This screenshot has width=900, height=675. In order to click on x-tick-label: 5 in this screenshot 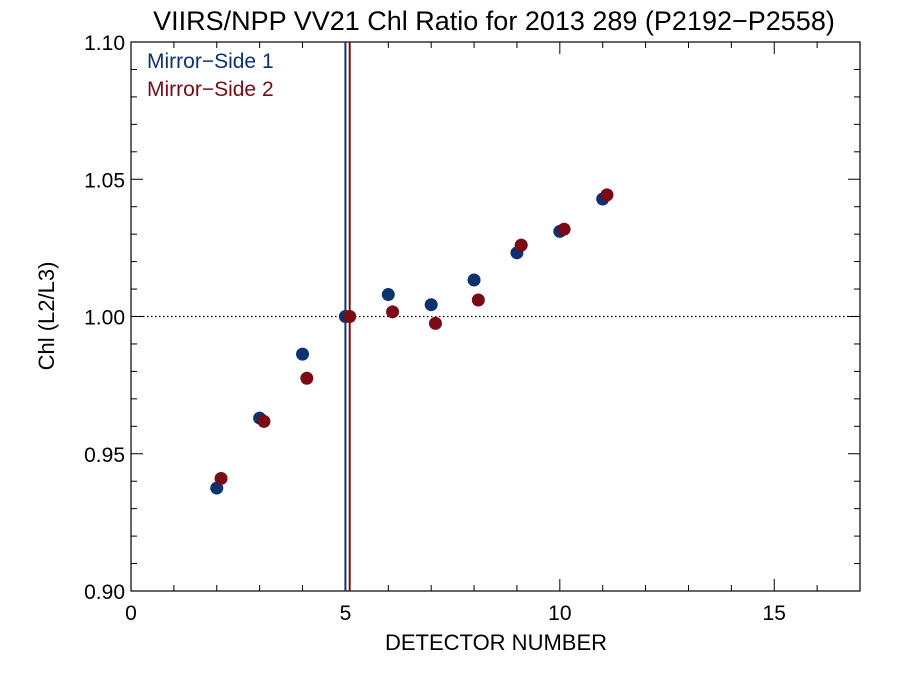, I will do `click(346, 613)`.